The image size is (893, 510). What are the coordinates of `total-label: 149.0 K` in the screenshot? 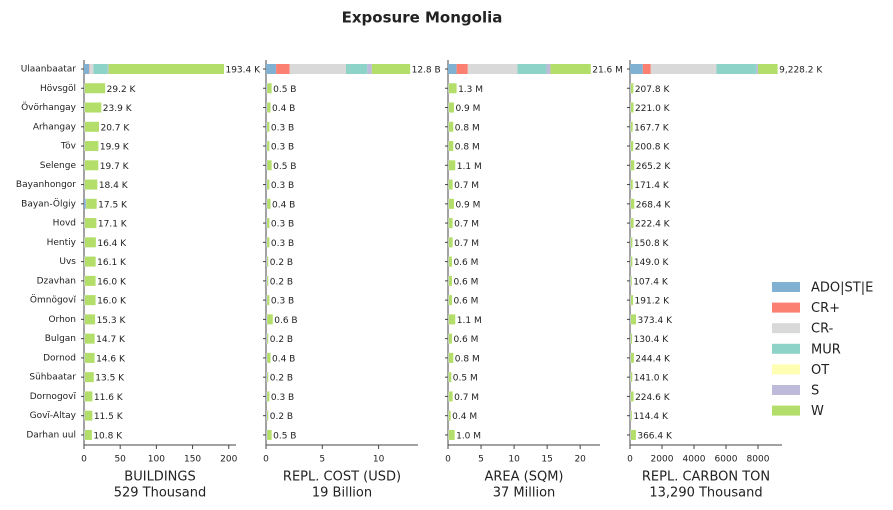 It's located at (652, 263).